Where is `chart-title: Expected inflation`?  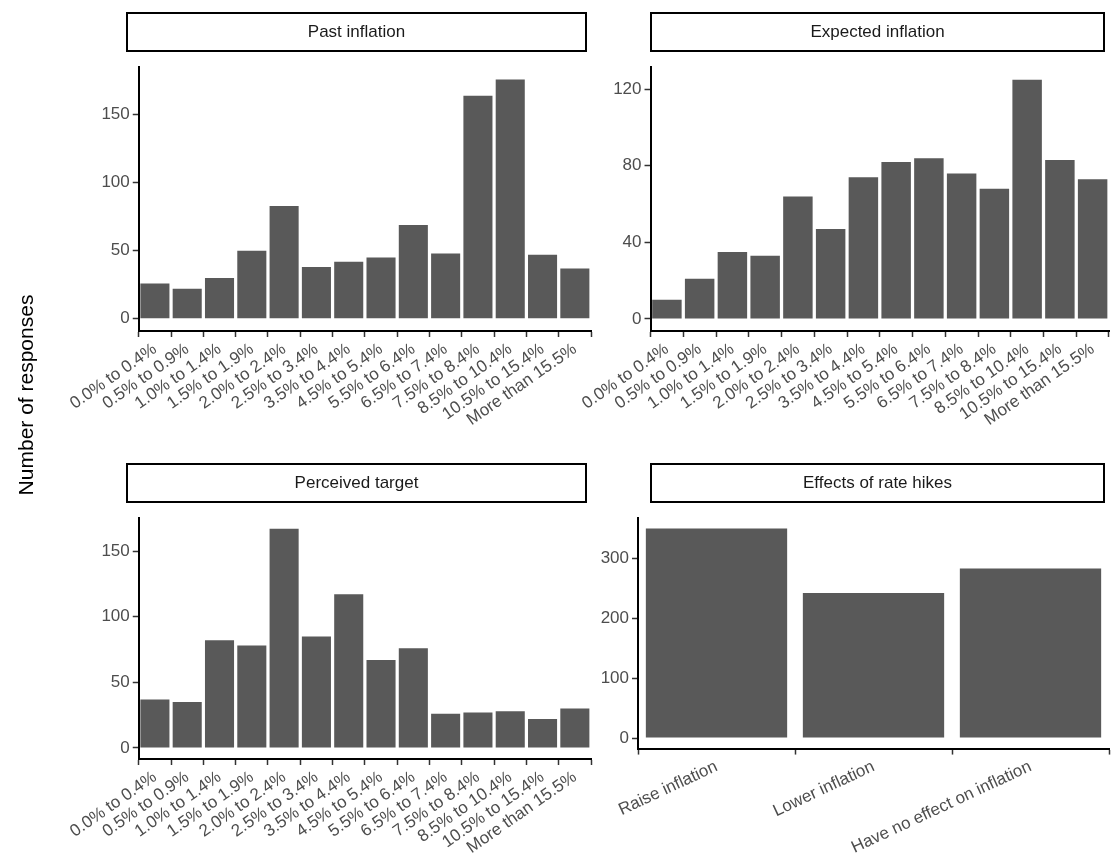 chart-title: Expected inflation is located at coordinates (877, 32).